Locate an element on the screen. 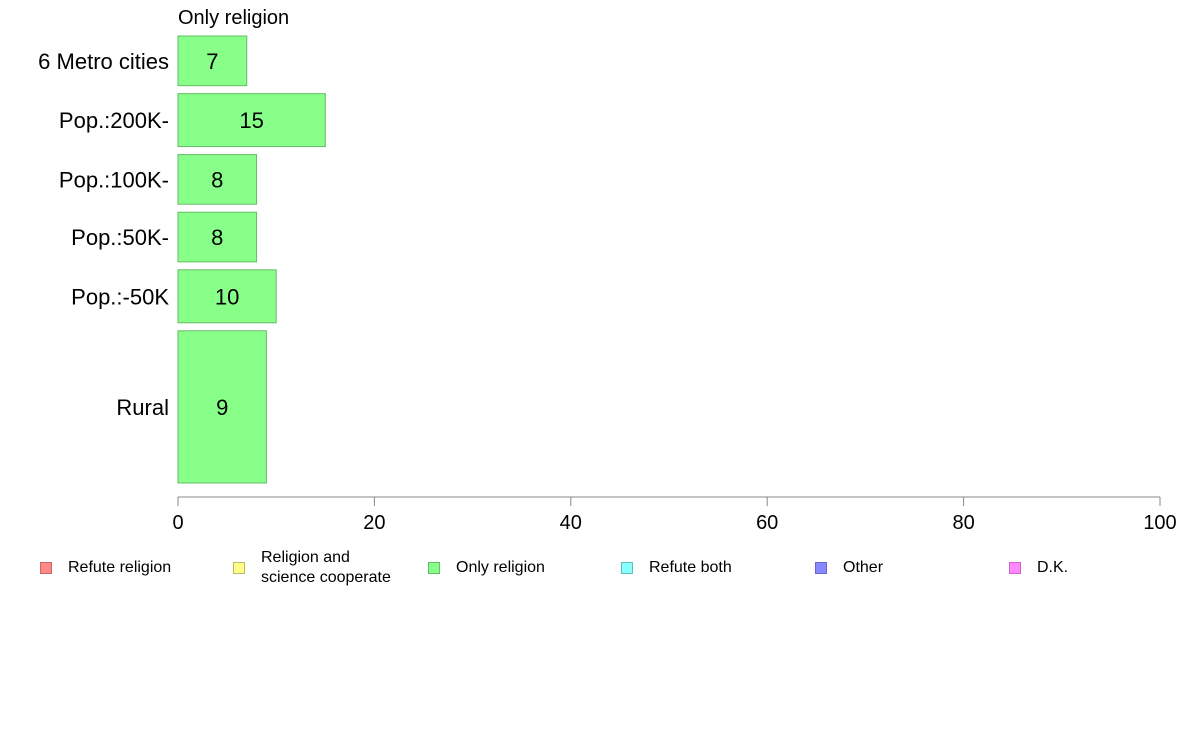 The width and height of the screenshot is (1188, 736). bar-value-label: 10 is located at coordinates (227, 296).